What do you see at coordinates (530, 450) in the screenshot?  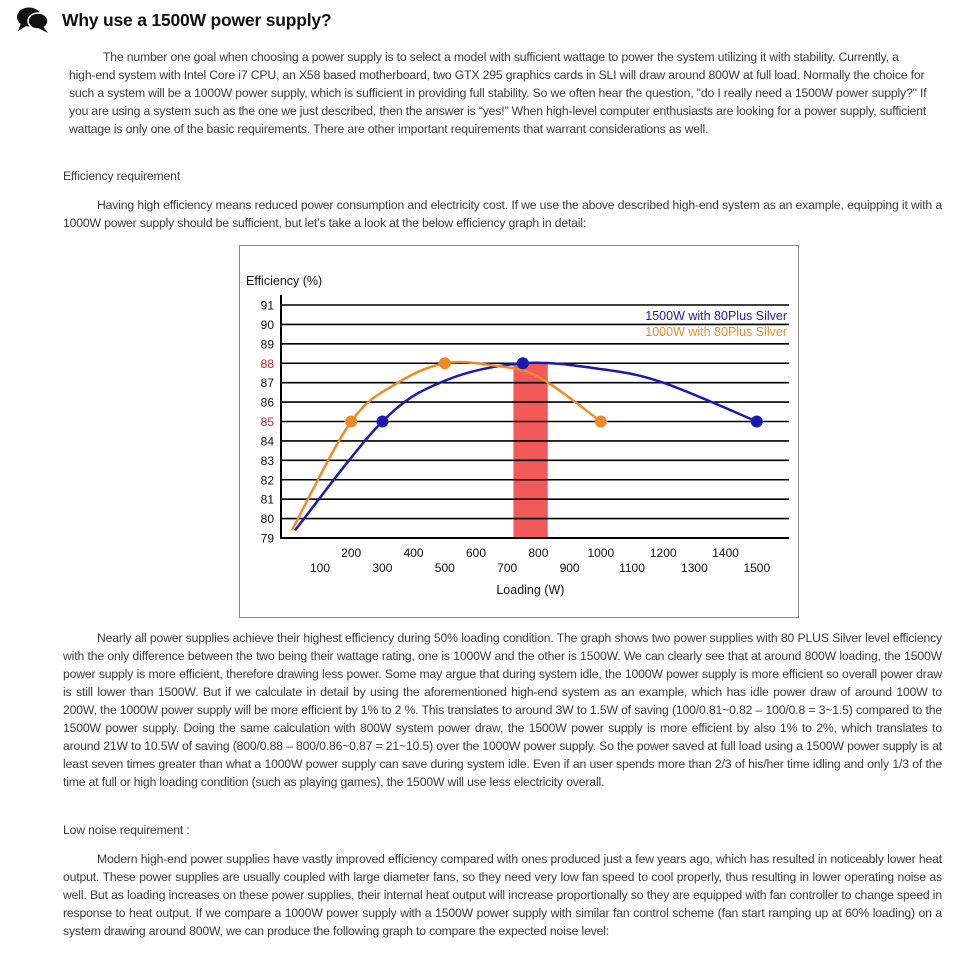 I see `highlight-band` at bounding box center [530, 450].